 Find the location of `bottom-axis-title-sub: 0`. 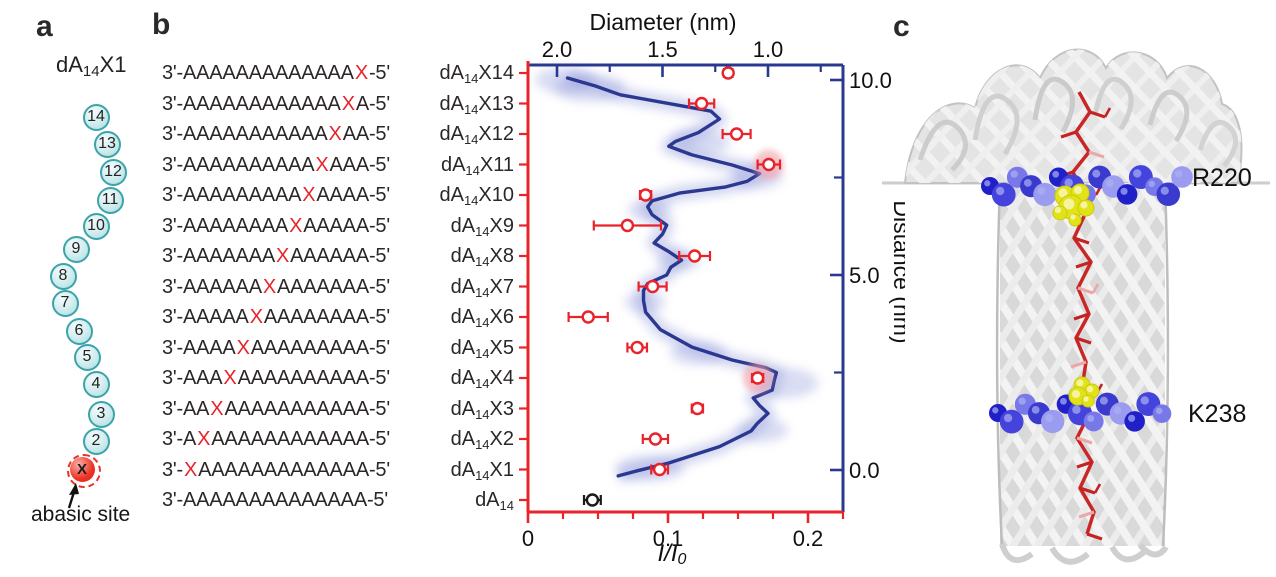

bottom-axis-title-sub: 0 is located at coordinates (682, 559).